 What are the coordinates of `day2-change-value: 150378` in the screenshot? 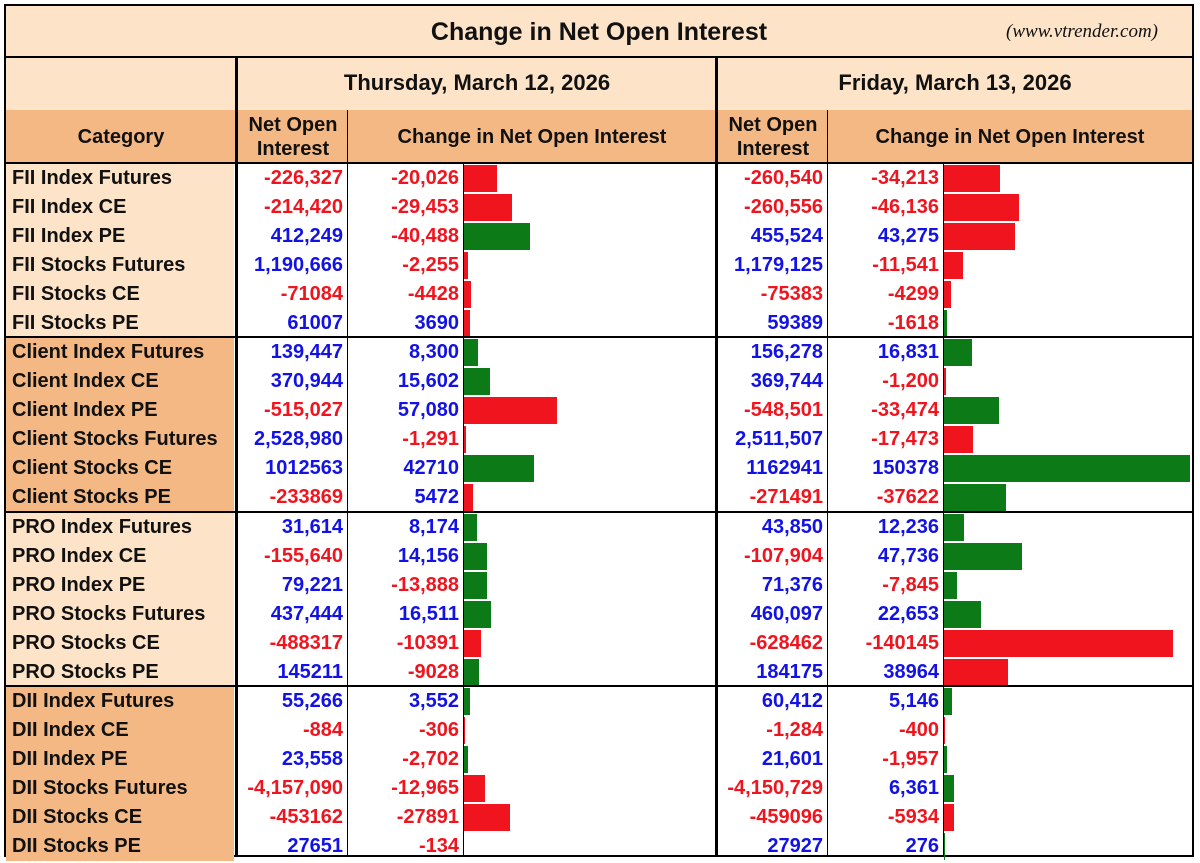 It's located at (905, 468).